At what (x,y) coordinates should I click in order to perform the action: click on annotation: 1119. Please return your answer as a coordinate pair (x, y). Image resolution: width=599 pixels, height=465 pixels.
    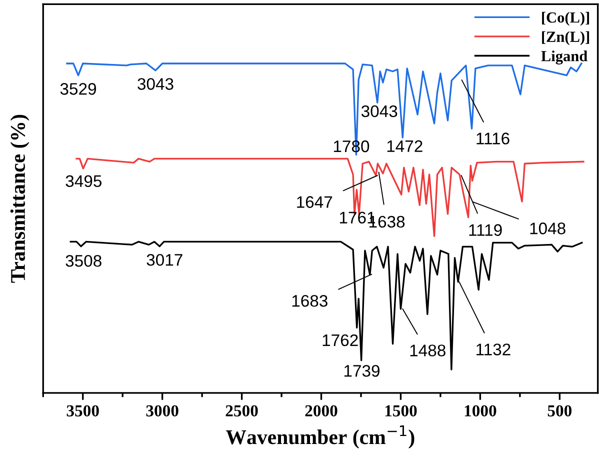
    Looking at the image, I should click on (485, 230).